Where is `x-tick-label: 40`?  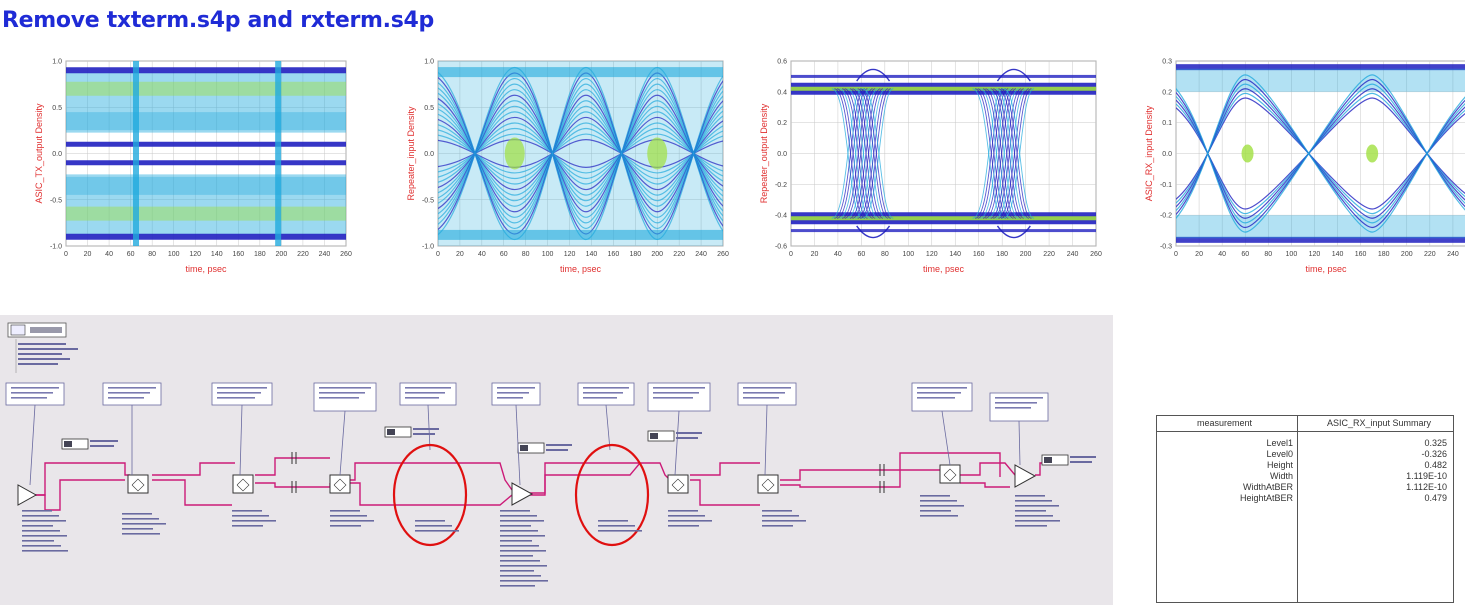
x-tick-label: 40 is located at coordinates (482, 254).